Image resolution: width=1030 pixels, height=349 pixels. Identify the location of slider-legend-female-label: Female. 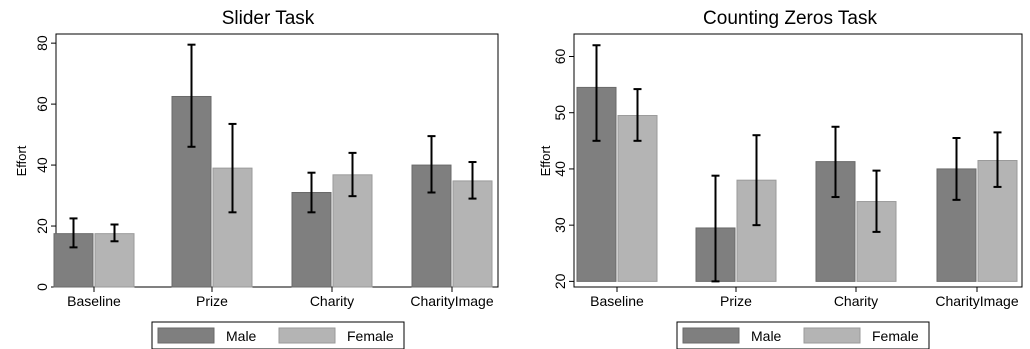
(370, 336).